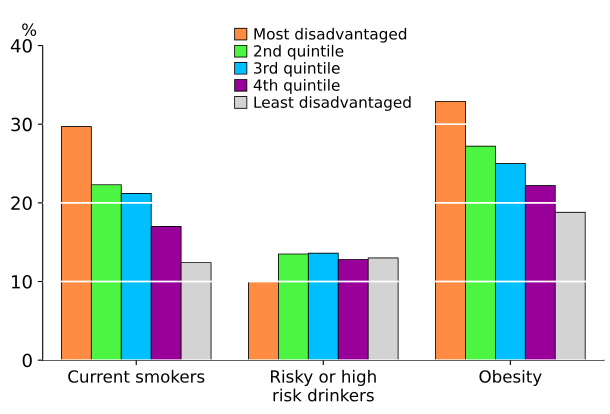 This screenshot has height=414, width=610. Describe the element at coordinates (297, 69) in the screenshot. I see `legend-label: 3rd quintile` at that location.